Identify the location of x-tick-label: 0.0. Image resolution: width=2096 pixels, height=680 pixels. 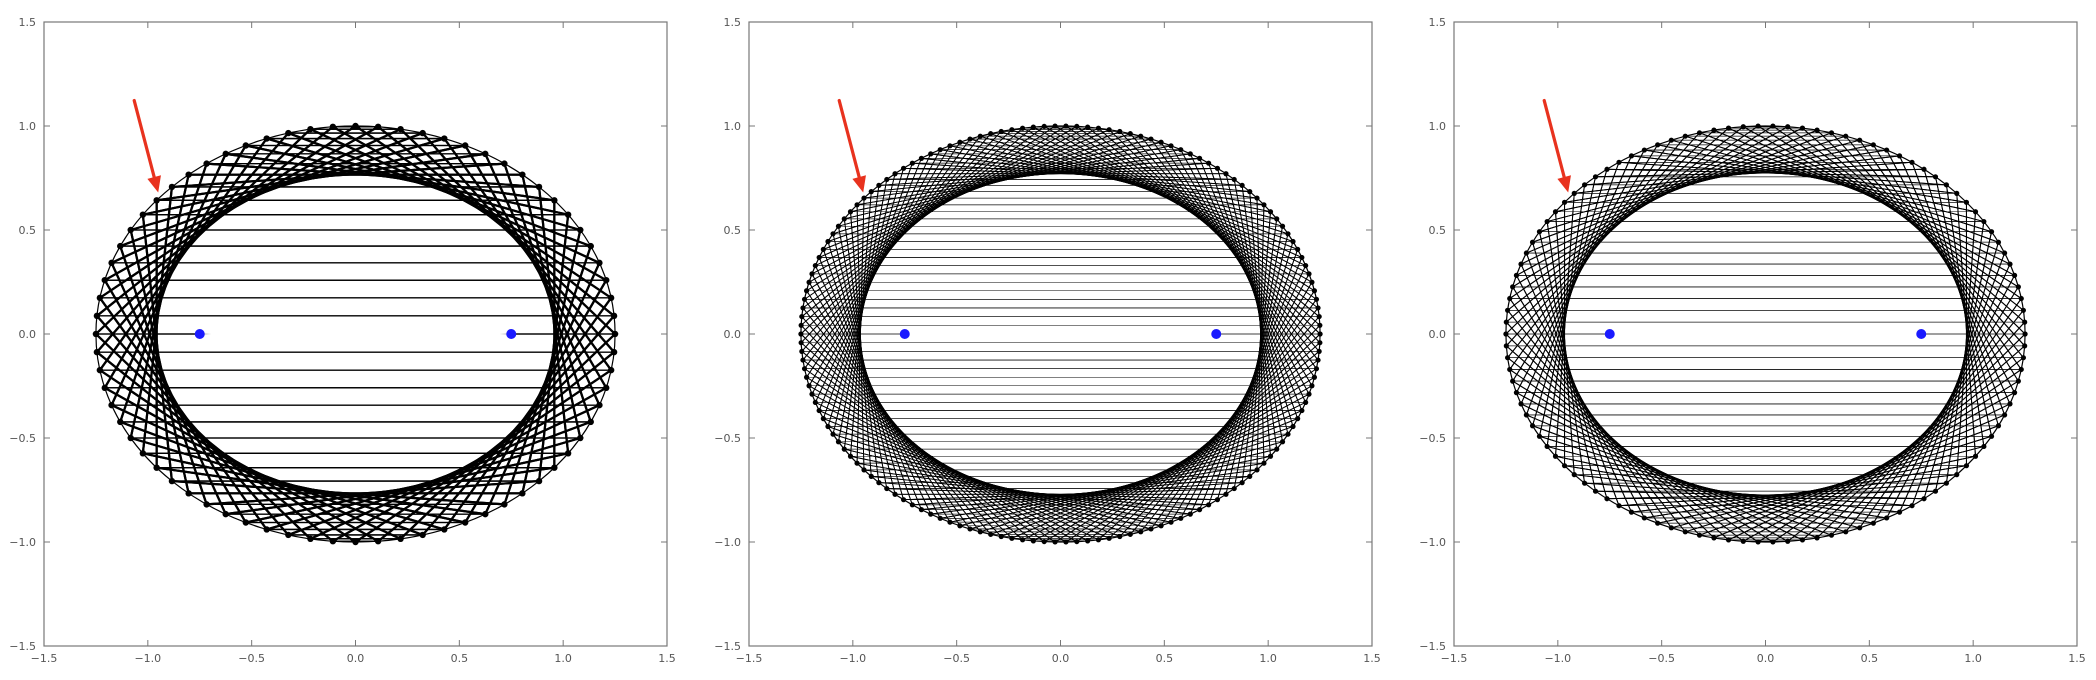
(1766, 658).